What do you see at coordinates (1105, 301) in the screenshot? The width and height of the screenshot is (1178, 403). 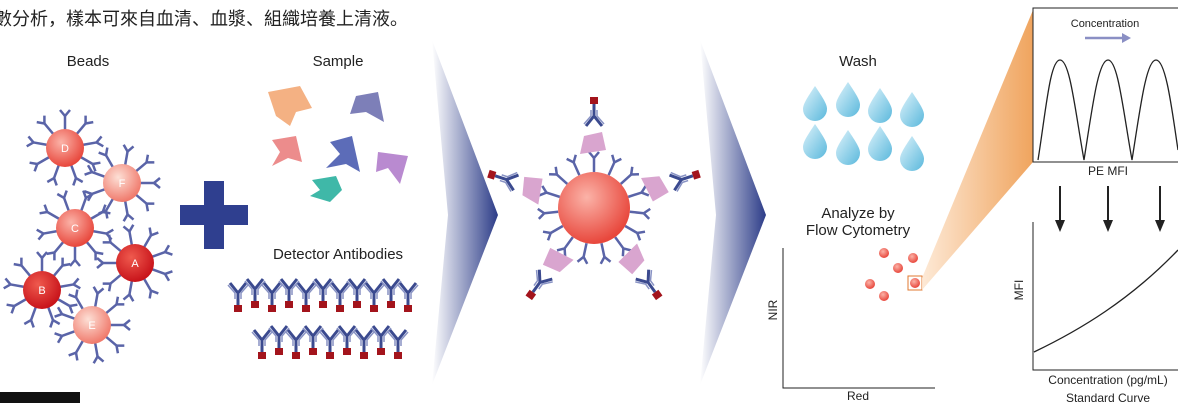 I see `standard-curve` at bounding box center [1105, 301].